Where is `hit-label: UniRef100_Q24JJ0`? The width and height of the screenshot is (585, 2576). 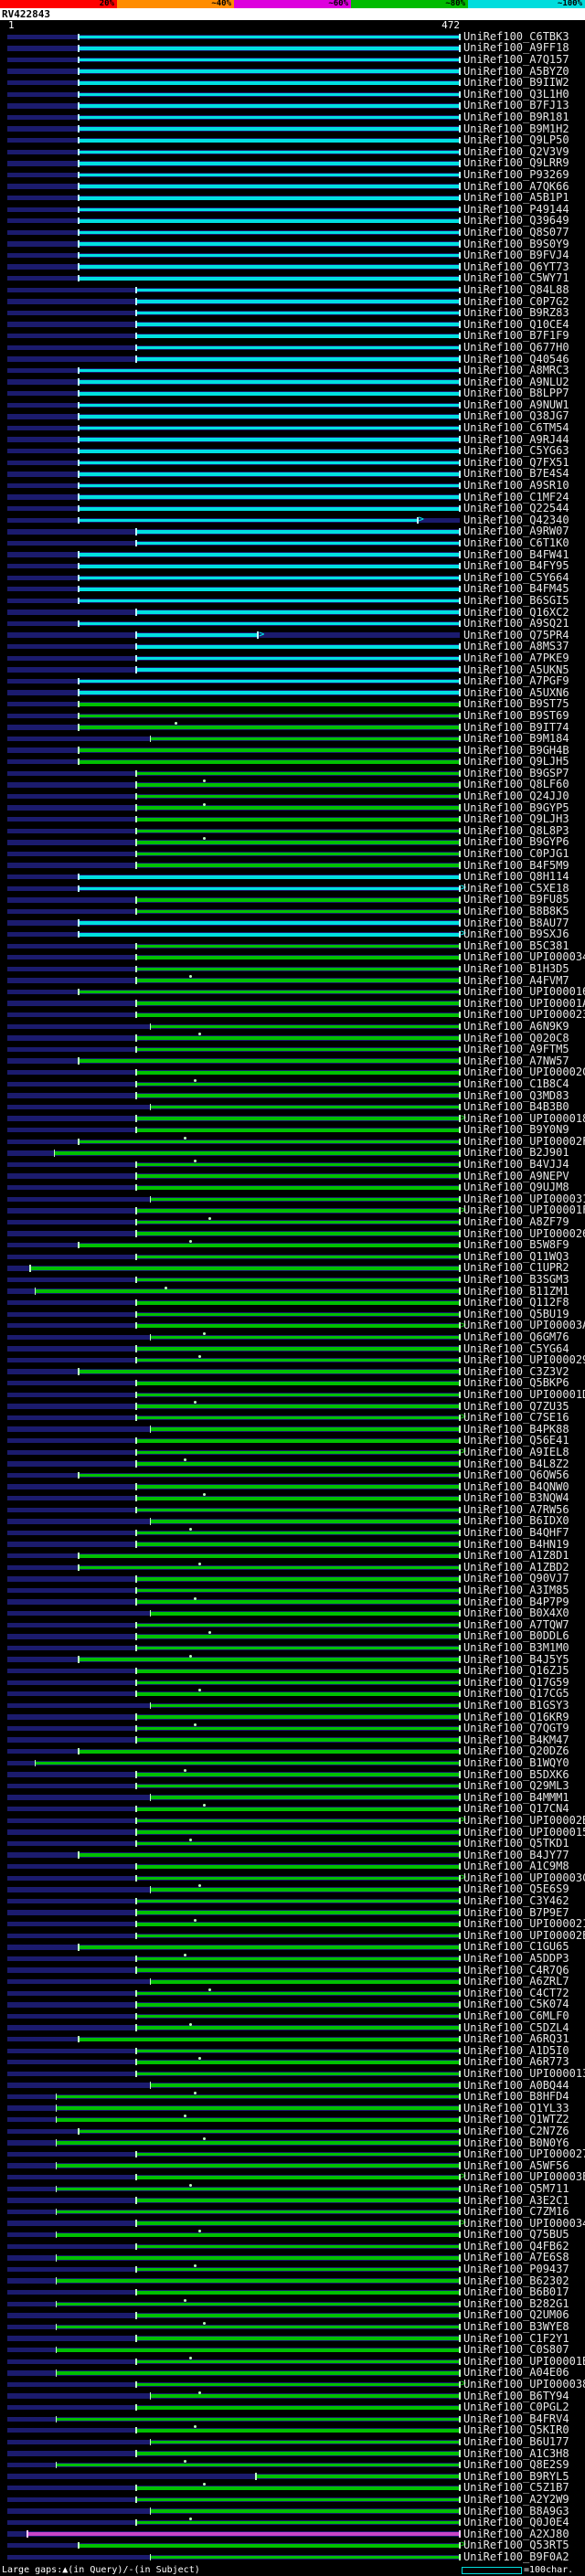 hit-label: UniRef100_Q24JJ0 is located at coordinates (516, 796).